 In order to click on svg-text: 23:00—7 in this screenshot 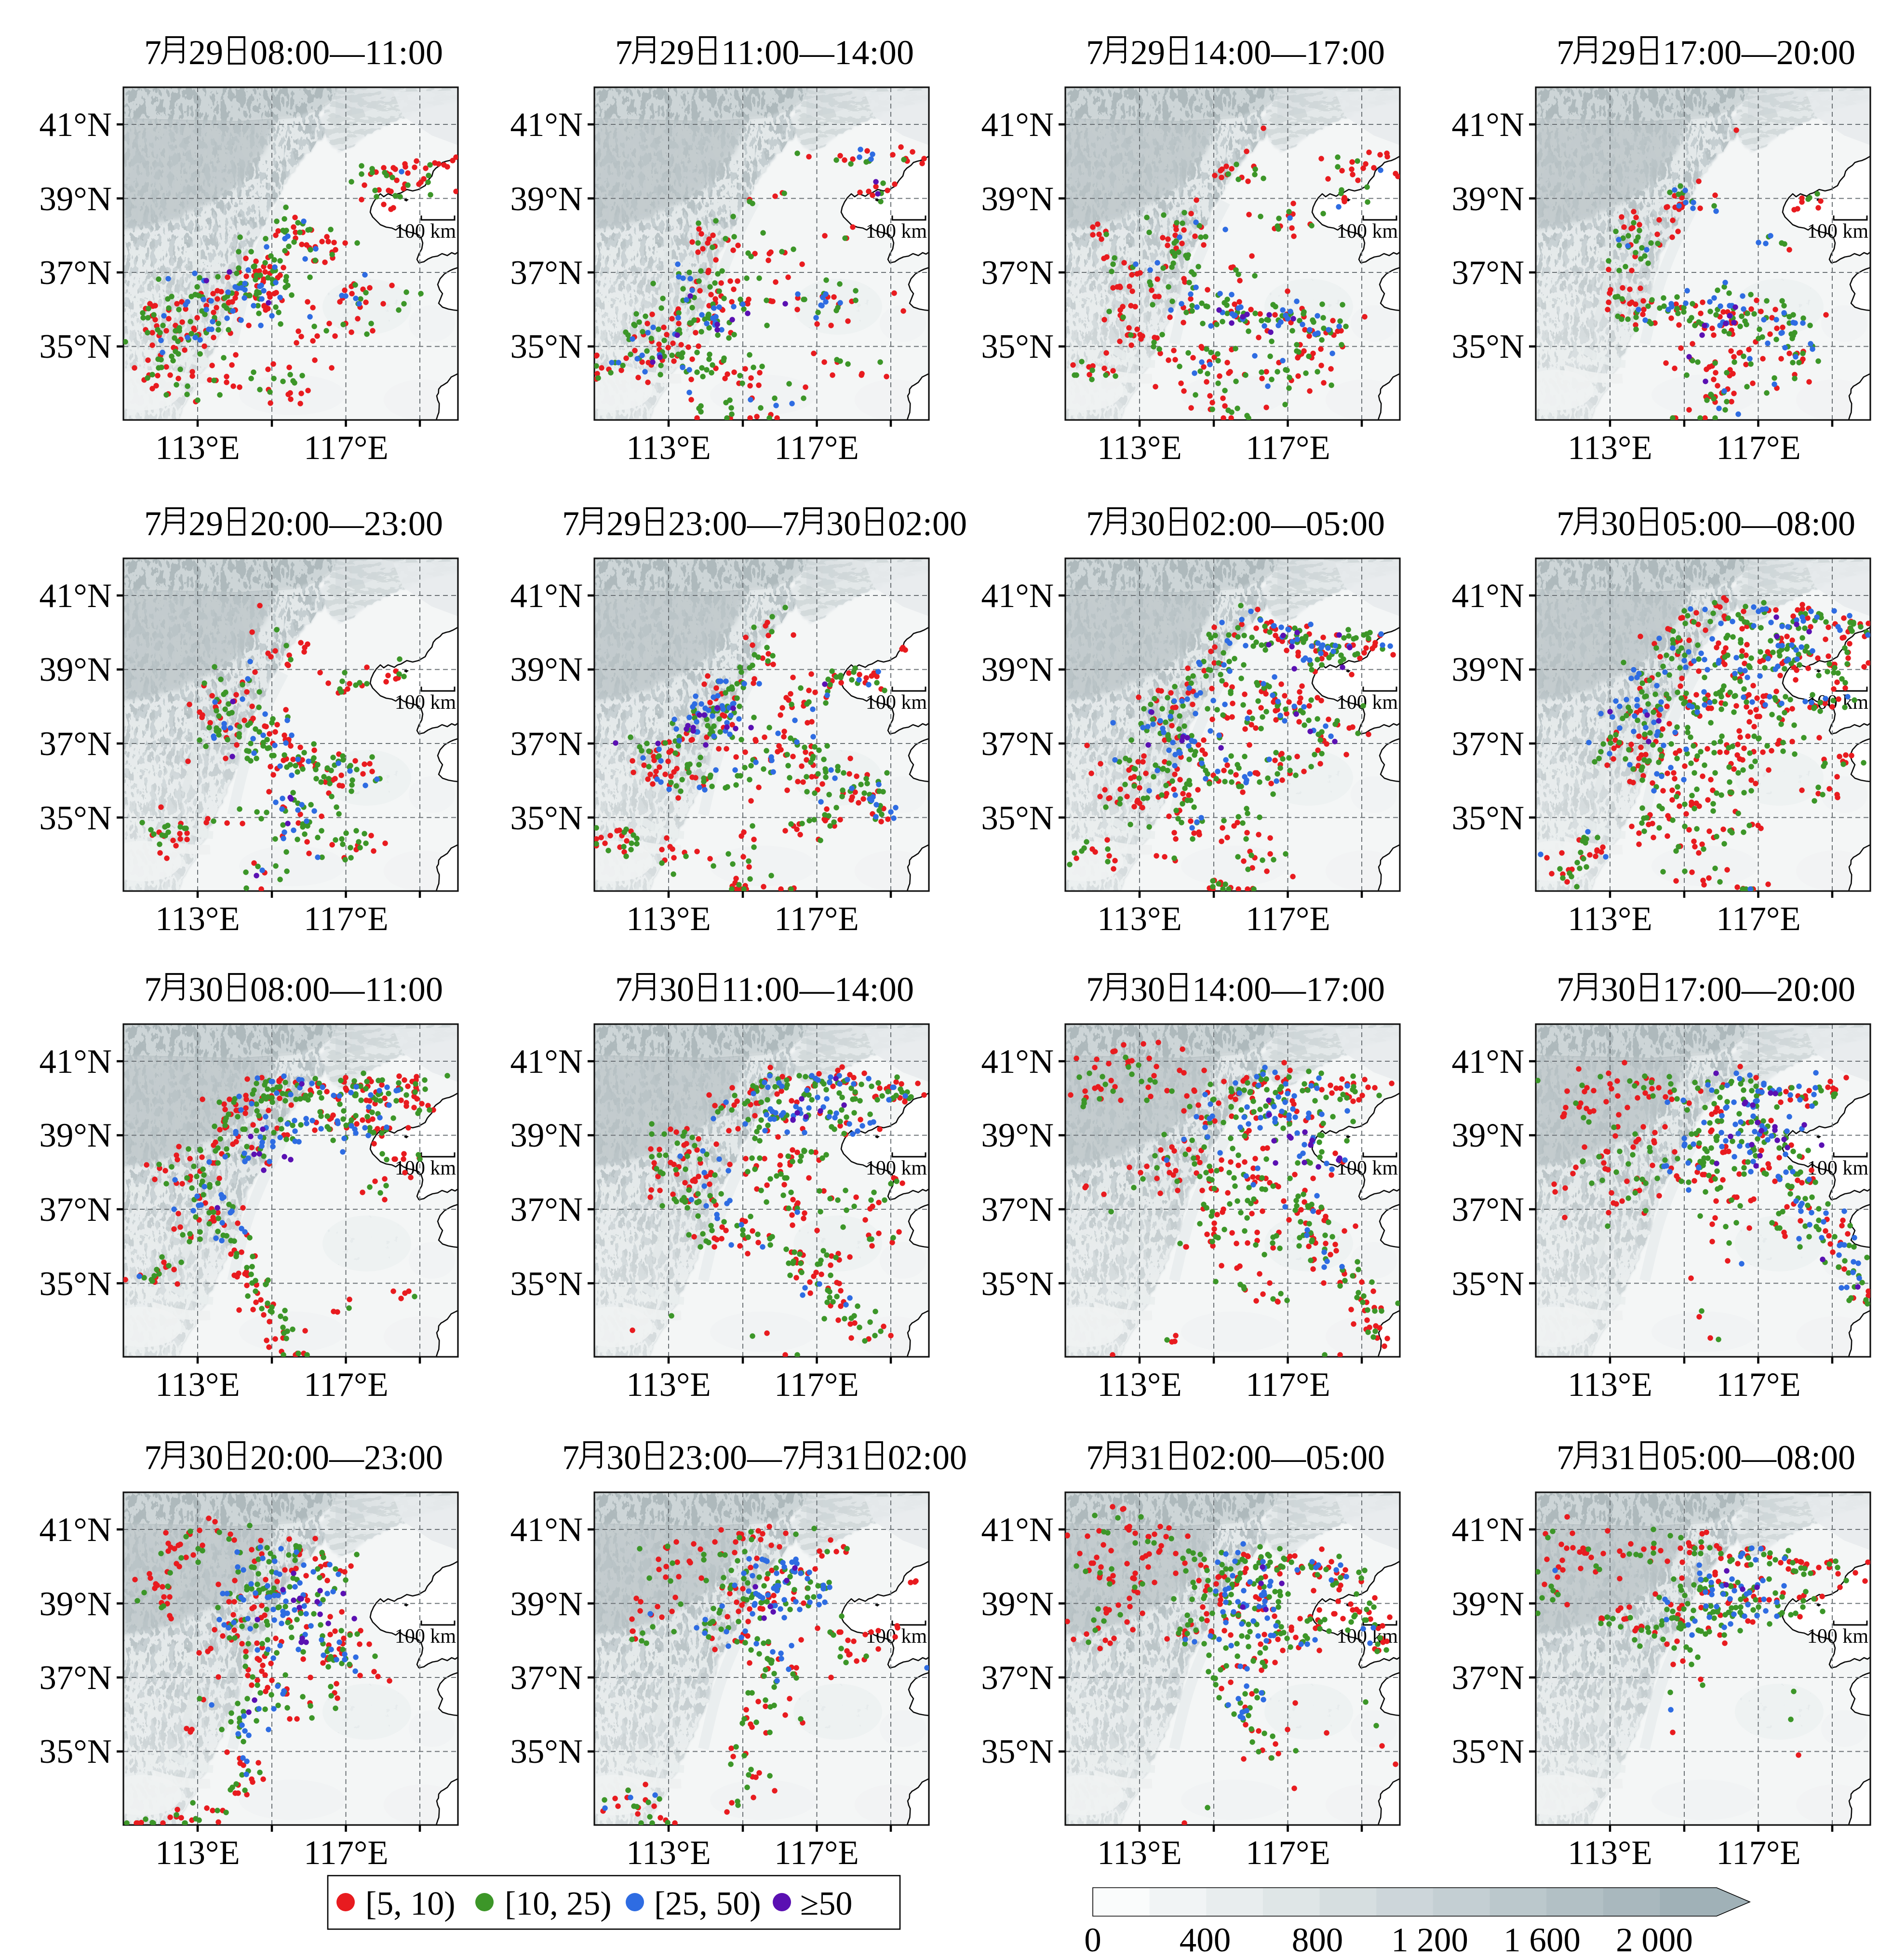, I will do `click(733, 523)`.